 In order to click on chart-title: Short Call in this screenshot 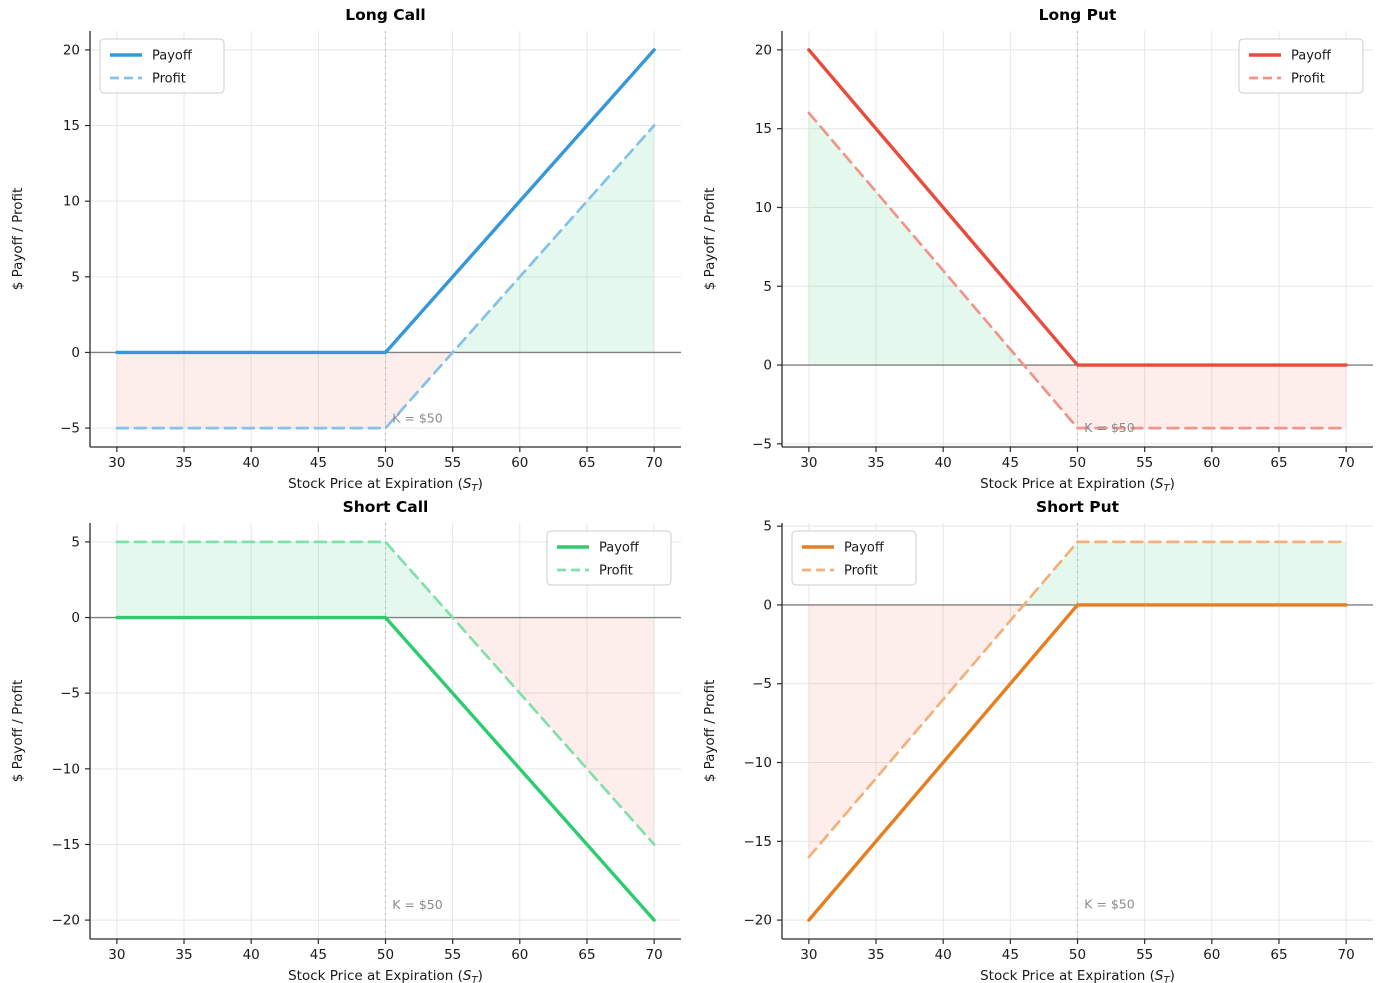, I will do `click(386, 507)`.